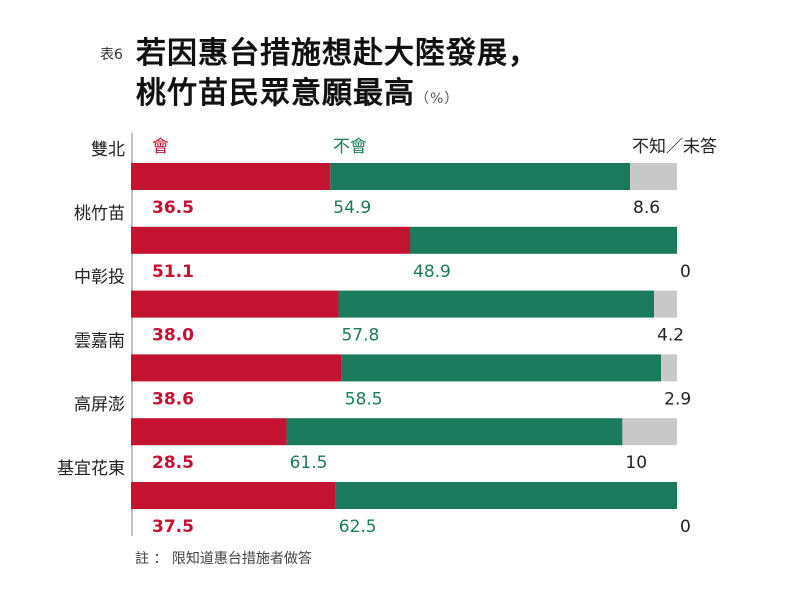 Image resolution: width=792 pixels, height=607 pixels. I want to click on value-label-yes: 36.5, so click(173, 208).